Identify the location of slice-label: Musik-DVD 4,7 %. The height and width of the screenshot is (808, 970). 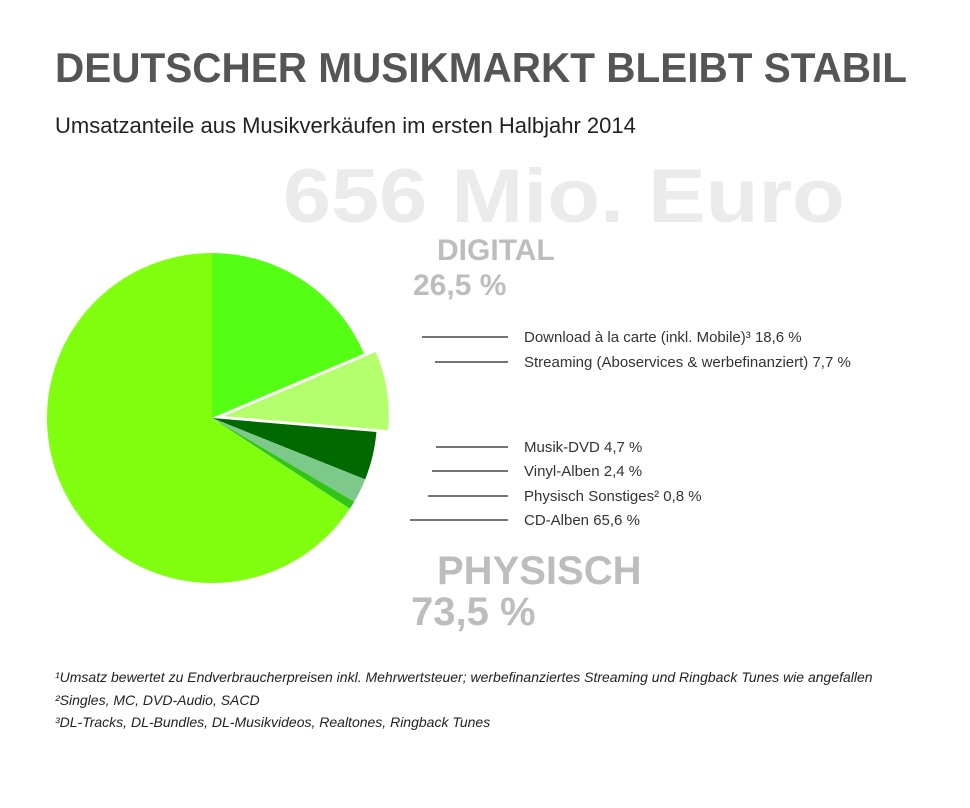
(583, 447).